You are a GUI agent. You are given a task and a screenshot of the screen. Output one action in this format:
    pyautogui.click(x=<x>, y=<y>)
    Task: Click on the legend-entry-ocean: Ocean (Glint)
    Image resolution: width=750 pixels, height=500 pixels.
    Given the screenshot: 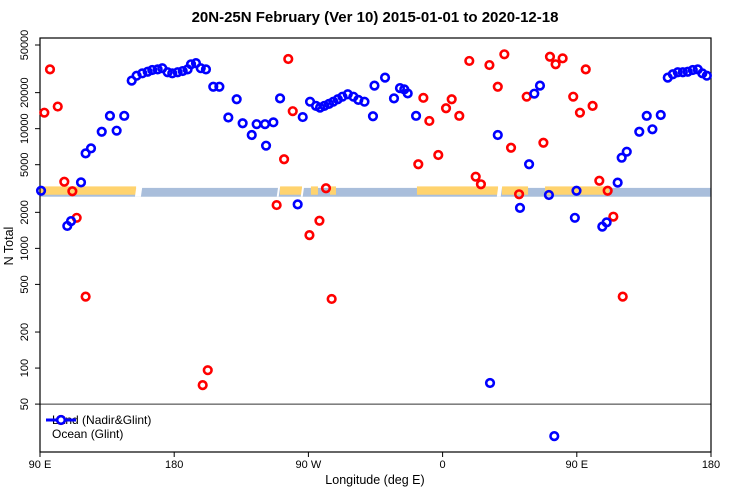 What is the action you would take?
    pyautogui.click(x=97, y=427)
    